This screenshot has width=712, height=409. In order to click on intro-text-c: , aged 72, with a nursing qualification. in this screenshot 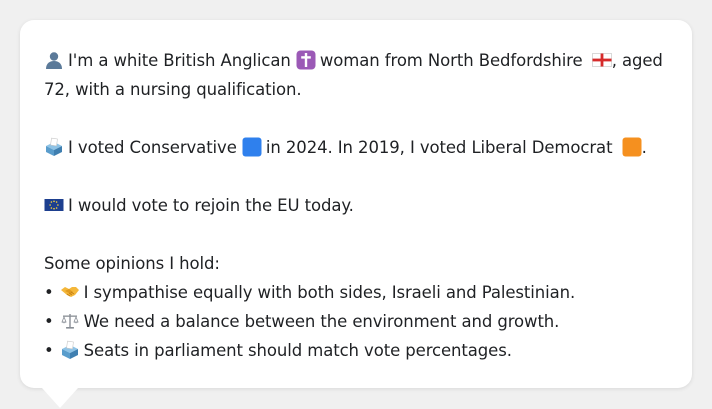, I will do `click(353, 75)`.